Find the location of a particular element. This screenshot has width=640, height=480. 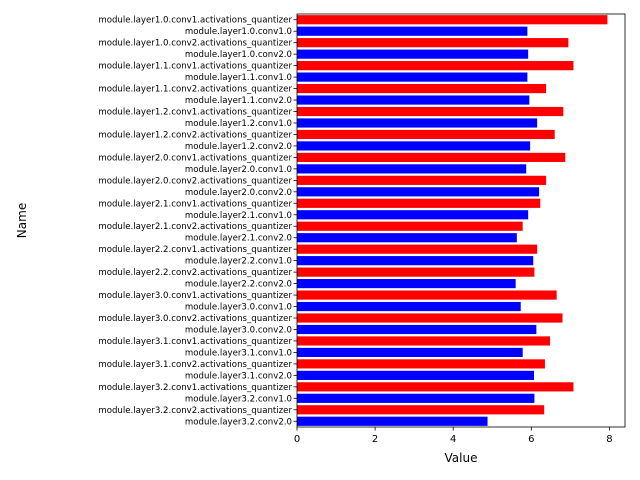

y-tick-label: module.layer3.2.conv2.0 is located at coordinates (238, 422).